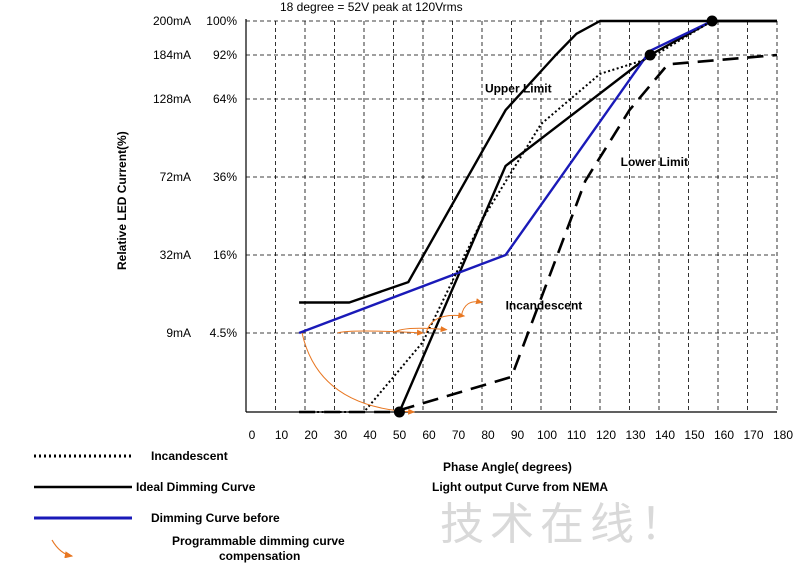 The height and width of the screenshot is (566, 800). Describe the element at coordinates (260, 556) in the screenshot. I see `legend-programmable-label-2: compensation` at that location.